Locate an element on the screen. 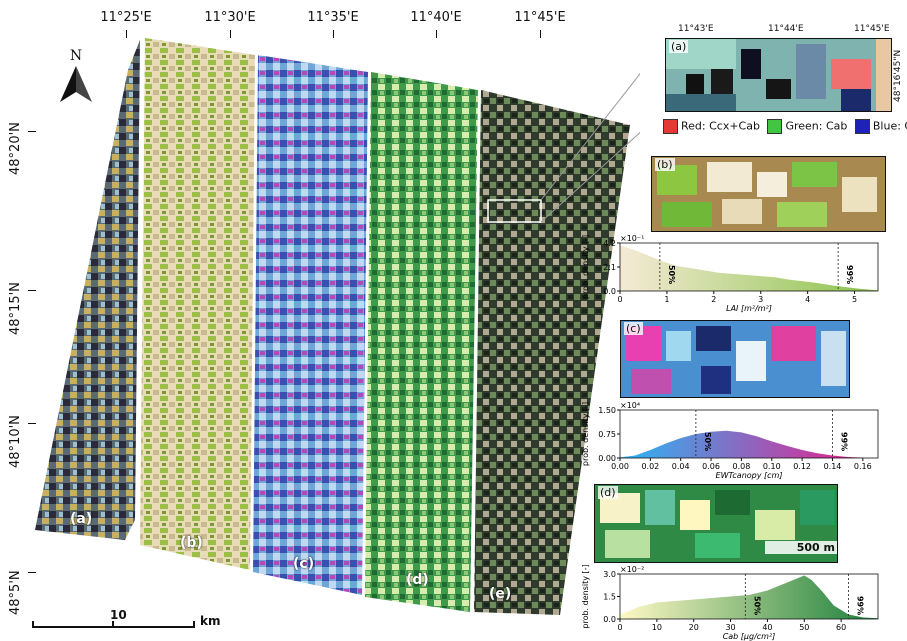  x-tick-label: 60 is located at coordinates (841, 627).